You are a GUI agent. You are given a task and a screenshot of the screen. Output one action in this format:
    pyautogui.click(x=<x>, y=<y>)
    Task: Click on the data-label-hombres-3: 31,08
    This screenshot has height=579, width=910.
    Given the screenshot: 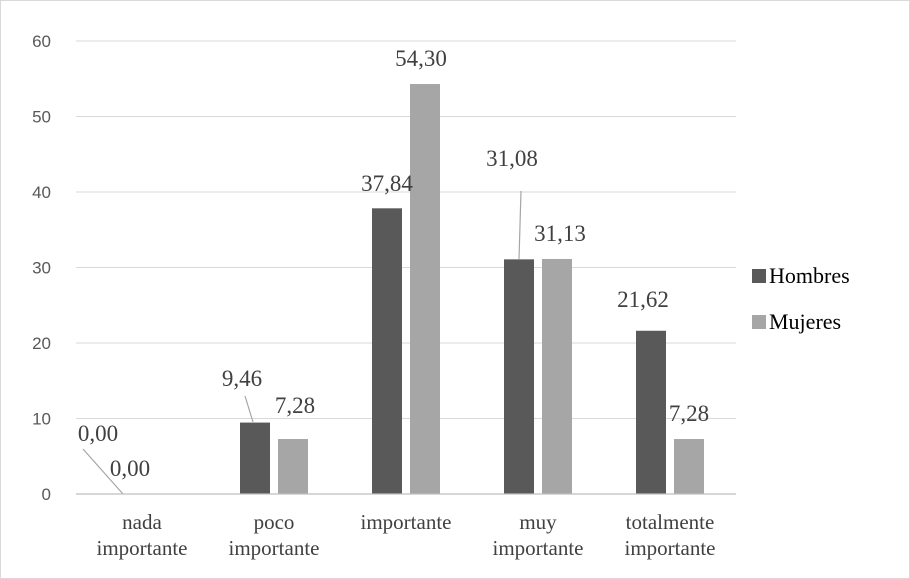 What is the action you would take?
    pyautogui.click(x=512, y=158)
    